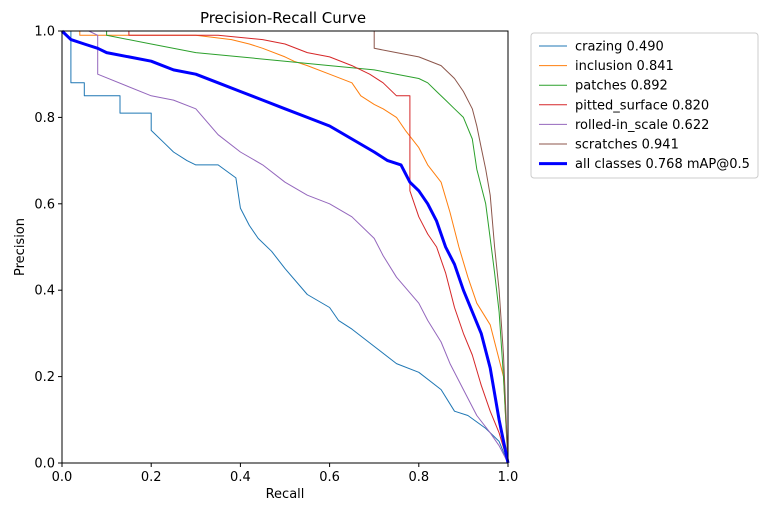 This screenshot has width=777, height=512. Describe the element at coordinates (508, 477) in the screenshot. I see `x-tick-label: 1.0` at that location.